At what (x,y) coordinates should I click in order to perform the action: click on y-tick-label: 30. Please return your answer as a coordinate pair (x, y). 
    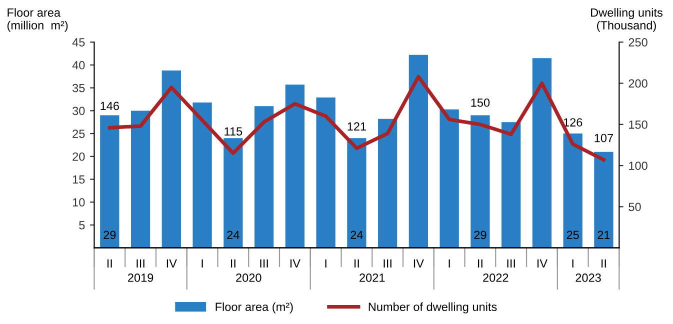
    Looking at the image, I should click on (78, 111).